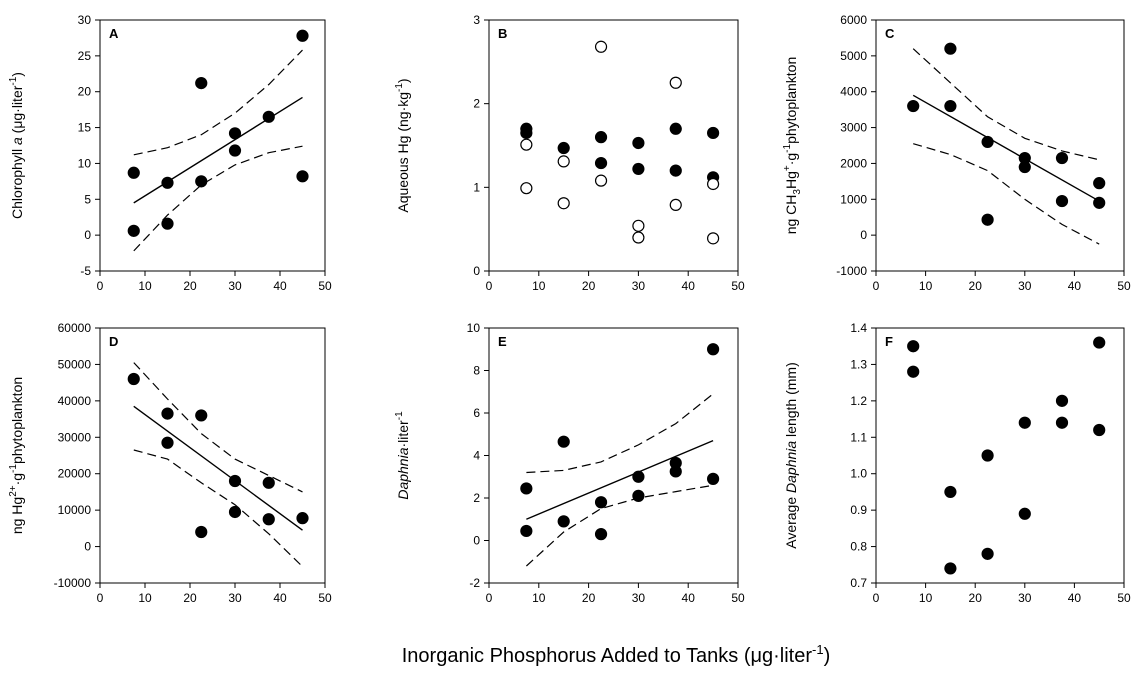 The height and width of the screenshot is (673, 1134). What do you see at coordinates (476, 498) in the screenshot?
I see `y-tick-label: 2` at bounding box center [476, 498].